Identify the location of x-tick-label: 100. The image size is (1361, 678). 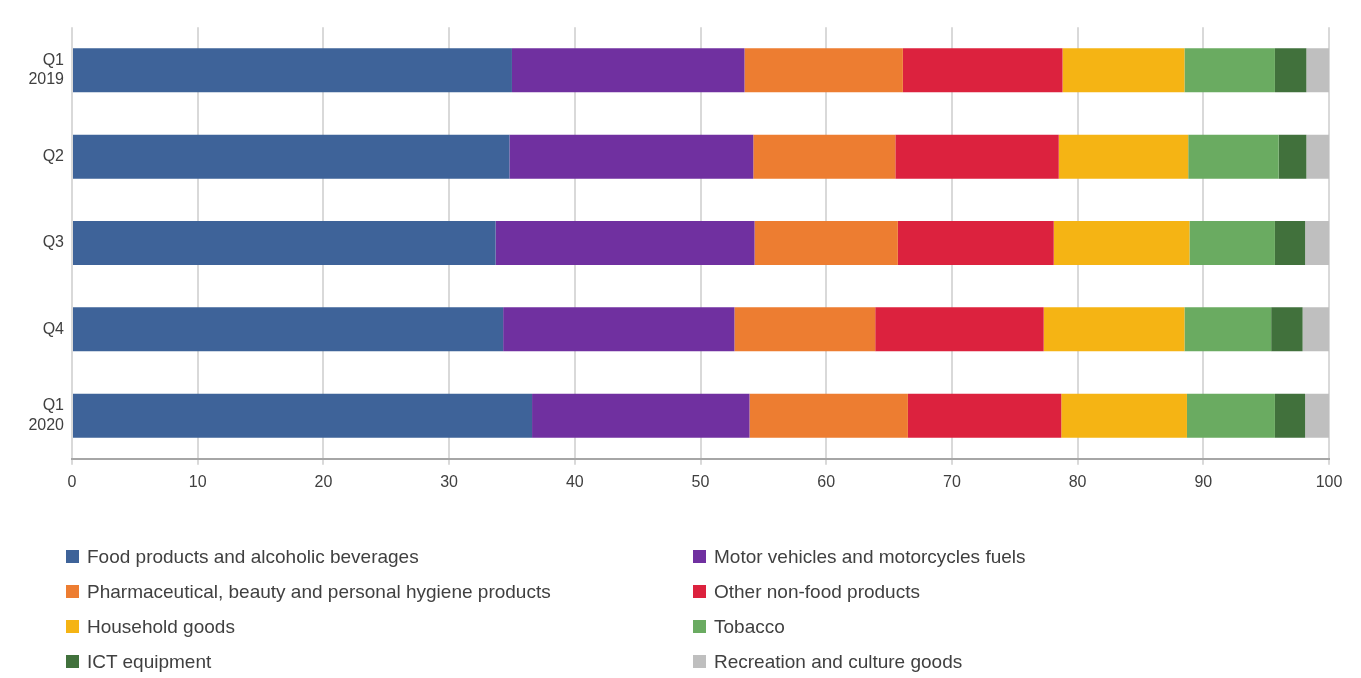
(1329, 481).